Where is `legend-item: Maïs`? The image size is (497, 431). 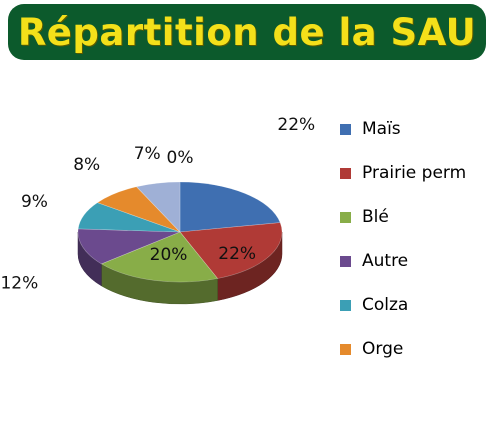
legend-item: Maïs is located at coordinates (370, 129).